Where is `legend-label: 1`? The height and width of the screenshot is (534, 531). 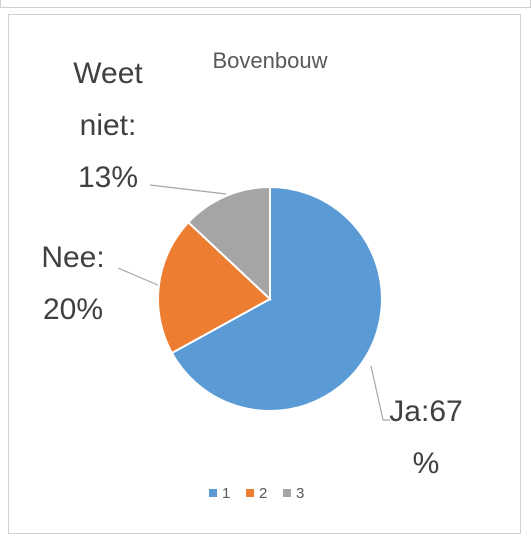 legend-label: 1 is located at coordinates (226, 493).